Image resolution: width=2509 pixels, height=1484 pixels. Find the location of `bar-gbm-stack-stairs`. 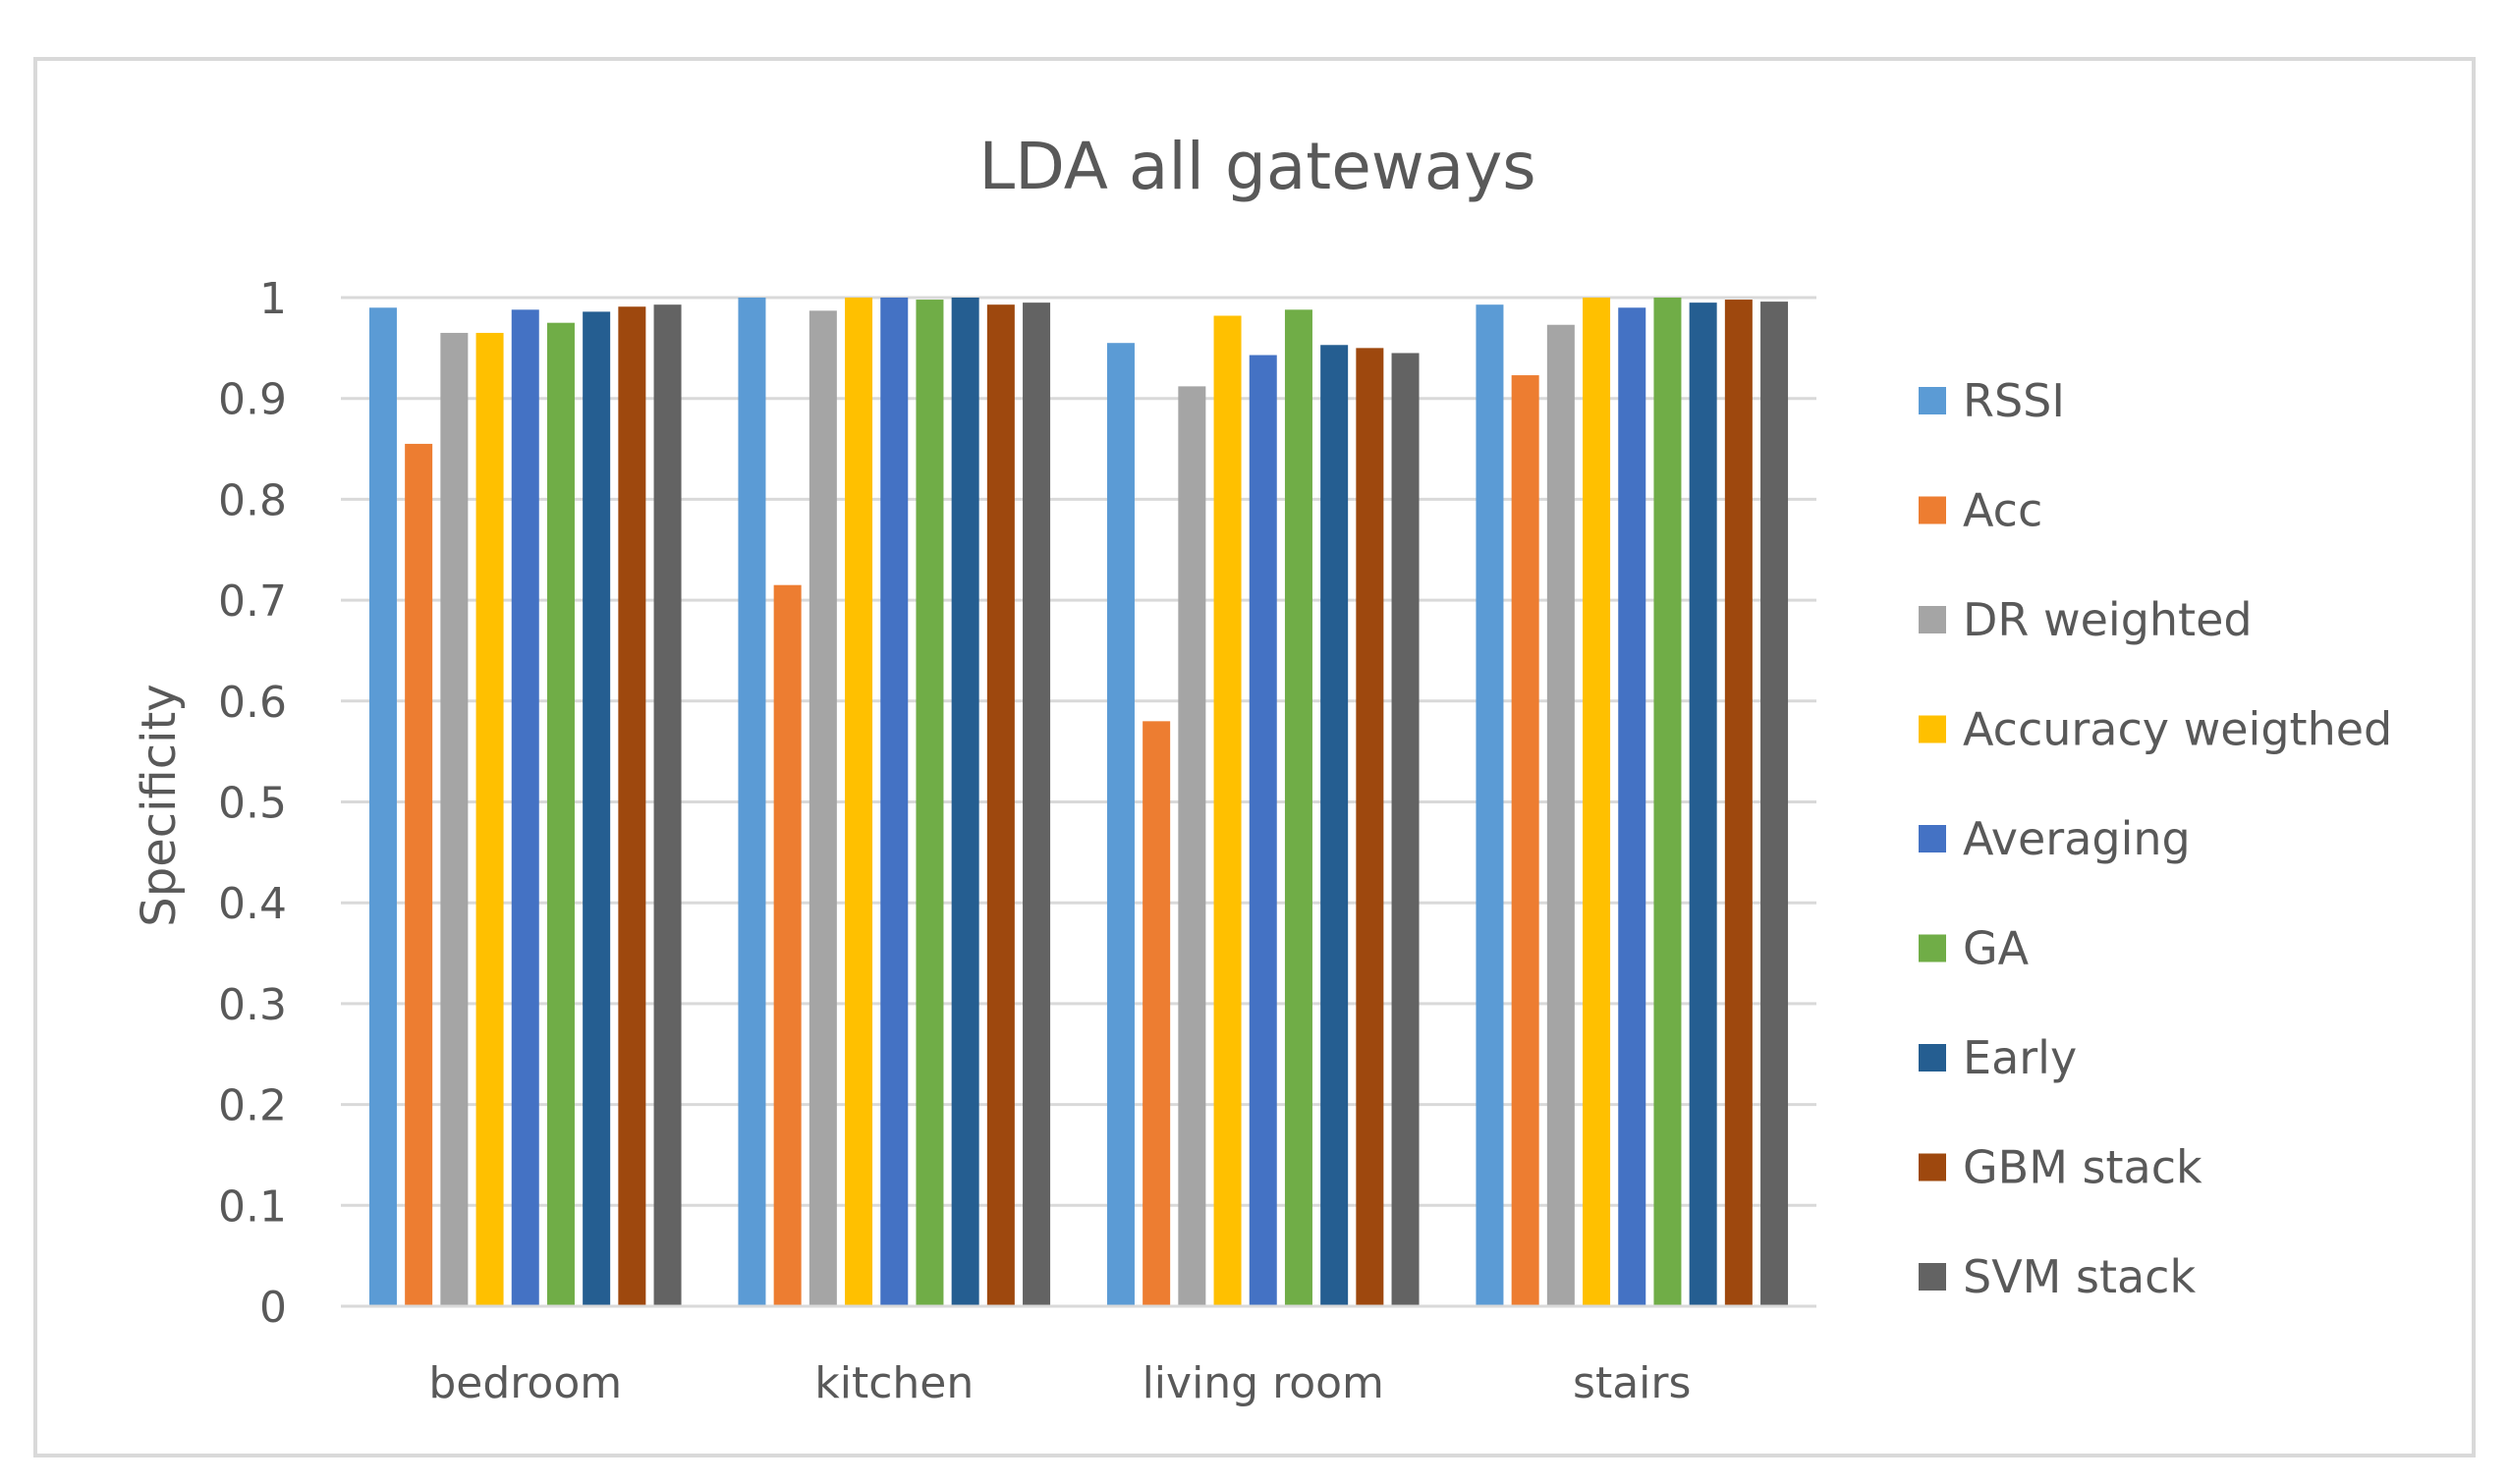

bar-gbm-stack-stairs is located at coordinates (1738, 803).